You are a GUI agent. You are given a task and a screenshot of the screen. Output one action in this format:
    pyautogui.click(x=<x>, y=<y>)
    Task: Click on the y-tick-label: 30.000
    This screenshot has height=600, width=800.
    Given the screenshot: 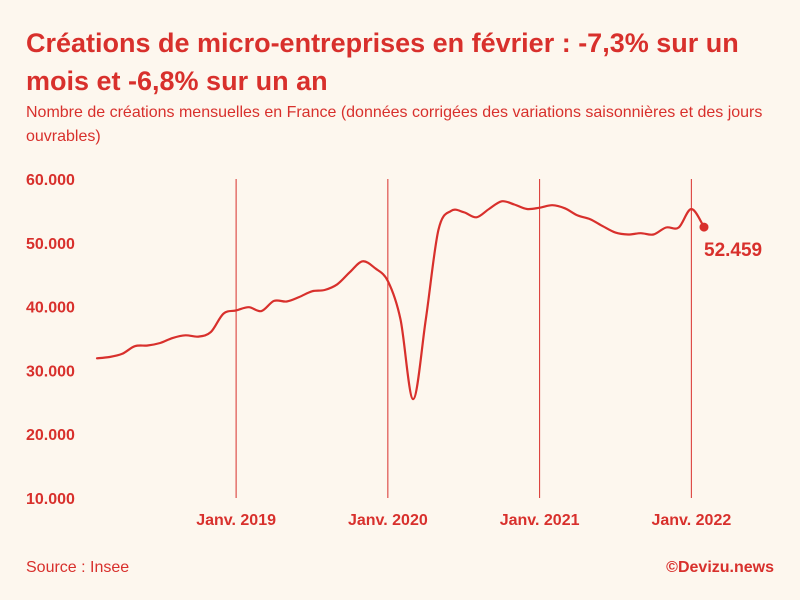 What is the action you would take?
    pyautogui.click(x=50, y=371)
    